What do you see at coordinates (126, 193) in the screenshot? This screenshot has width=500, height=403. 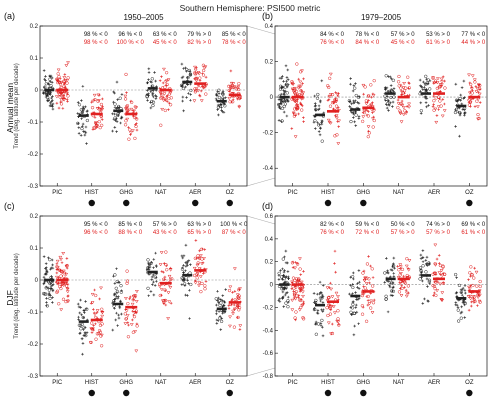 I see `x-tick-label: GHG` at bounding box center [126, 193].